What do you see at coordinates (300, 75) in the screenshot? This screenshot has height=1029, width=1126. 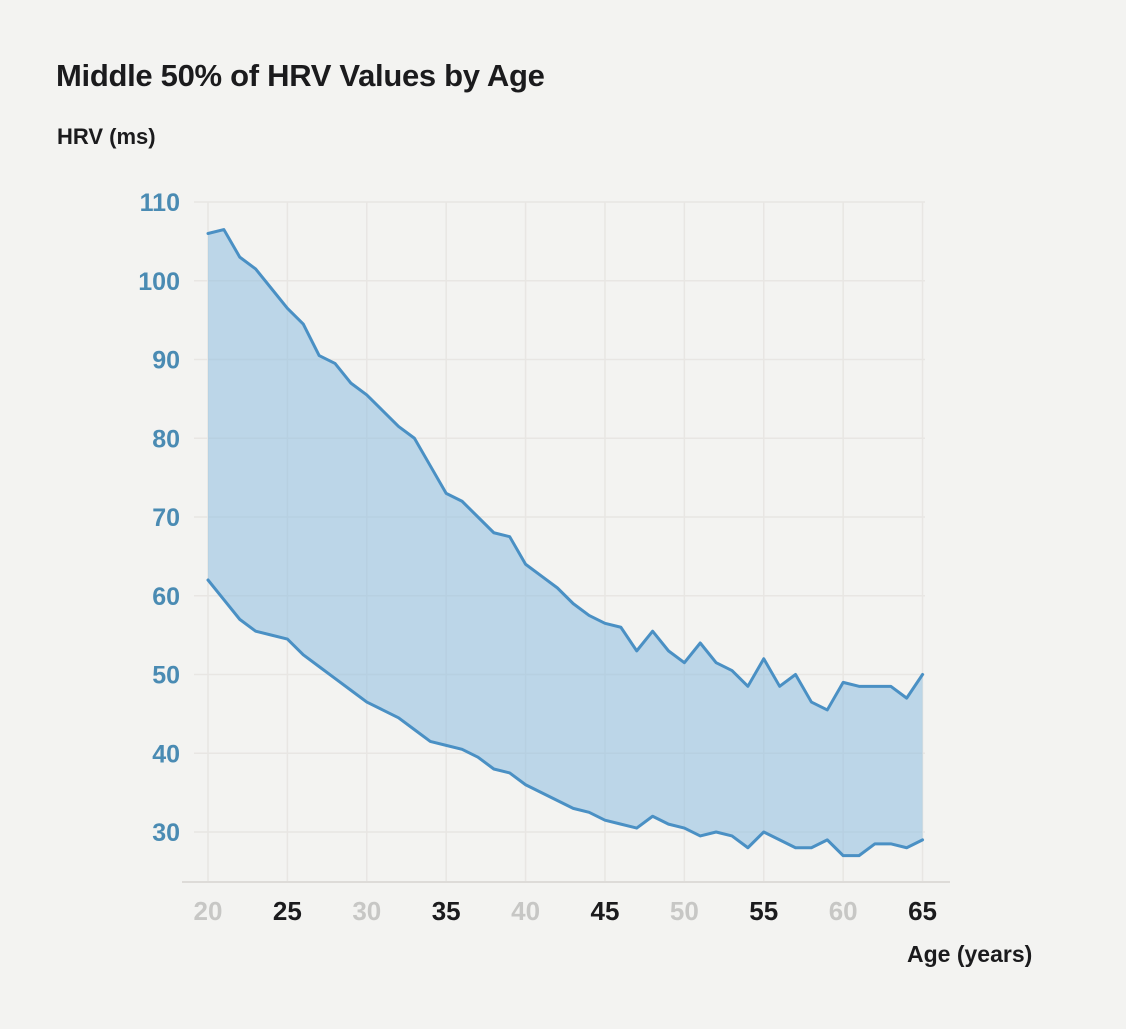 I see `chart-title: Middle 50% of HRV Values by Age` at bounding box center [300, 75].